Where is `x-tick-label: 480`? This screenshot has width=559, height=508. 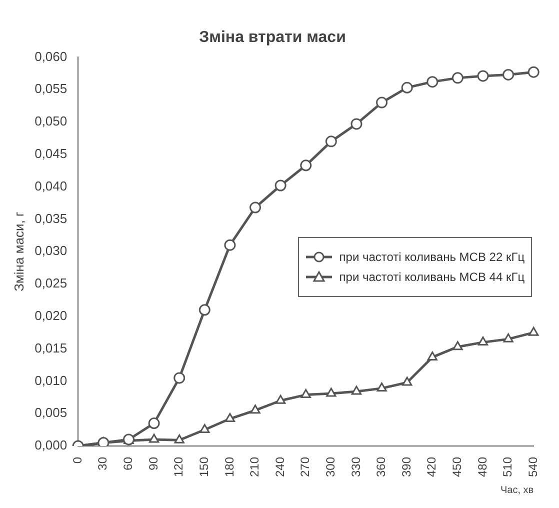 x-tick-label: 480 is located at coordinates (482, 467).